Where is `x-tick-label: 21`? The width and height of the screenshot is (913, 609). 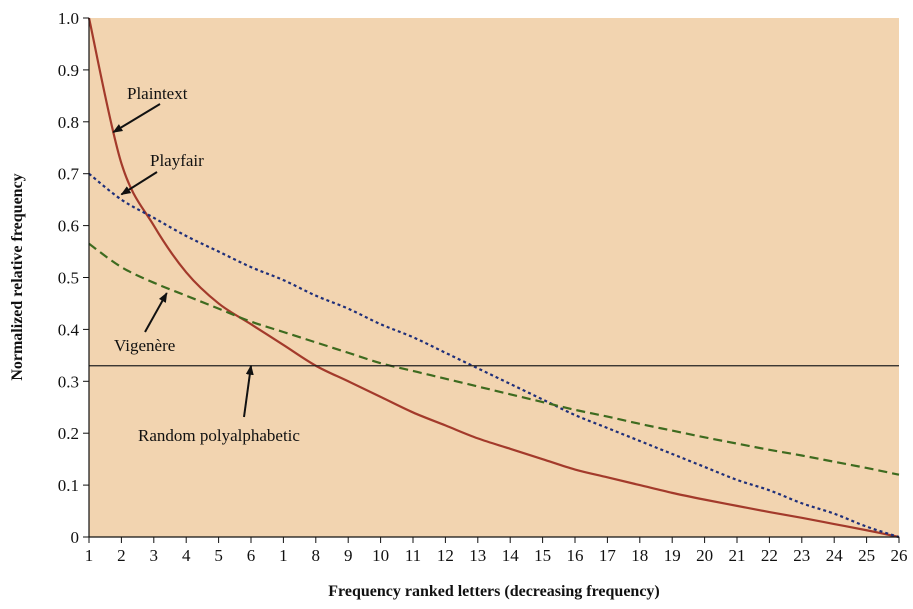 x-tick-label: 21 is located at coordinates (737, 555).